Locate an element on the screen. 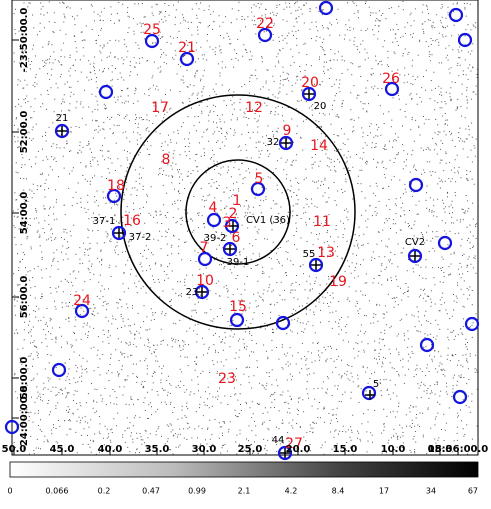 This screenshot has width=491, height=509. colorbar-label: 8.4 is located at coordinates (338, 491).